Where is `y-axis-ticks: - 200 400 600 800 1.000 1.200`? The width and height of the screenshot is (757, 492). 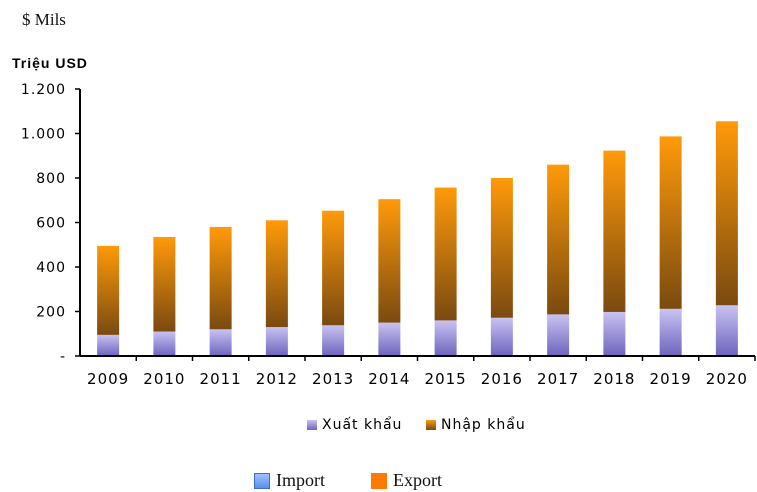 y-axis-ticks: - 200 400 600 800 1.000 1.200 is located at coordinates (50, 223).